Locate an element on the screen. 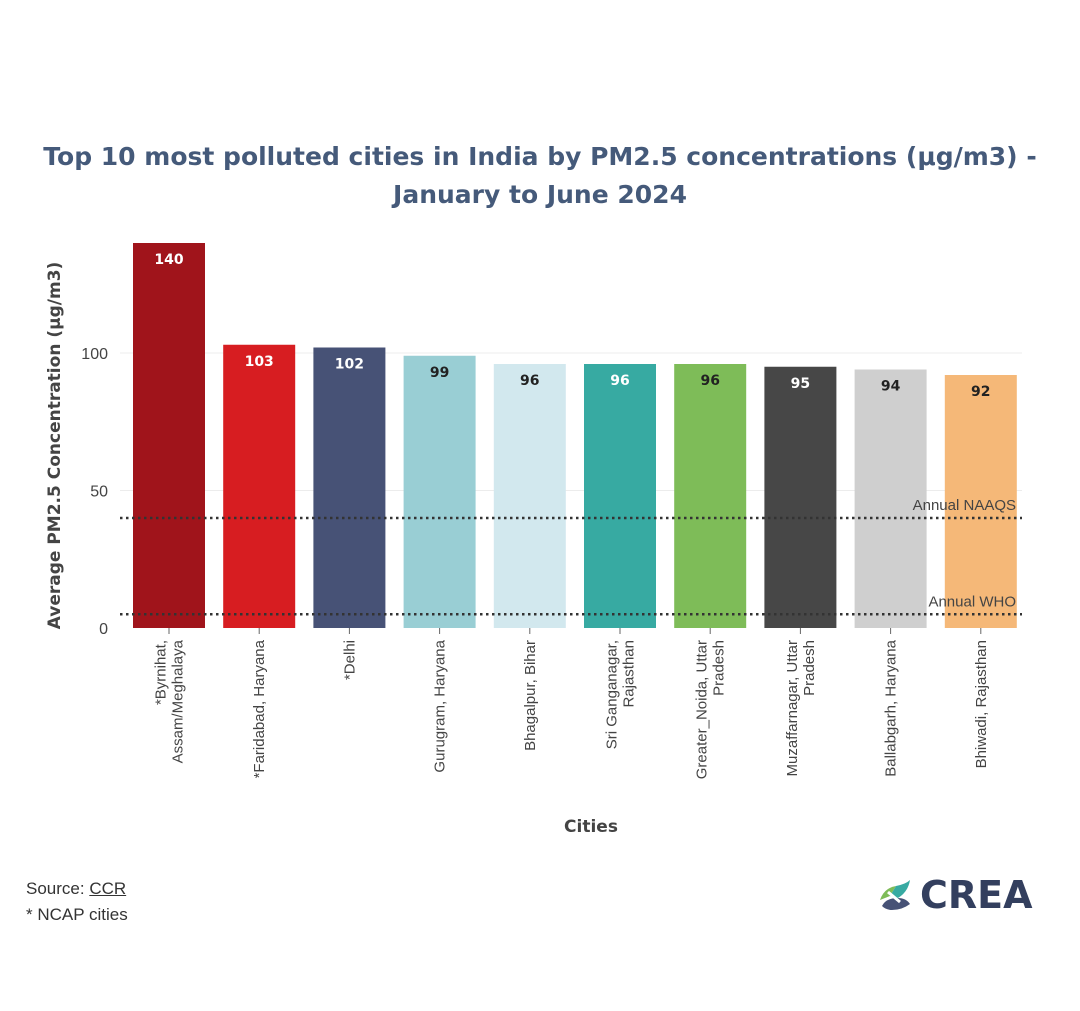 The image size is (1080, 1011). x-tick-label: *Delhi is located at coordinates (349, 660).